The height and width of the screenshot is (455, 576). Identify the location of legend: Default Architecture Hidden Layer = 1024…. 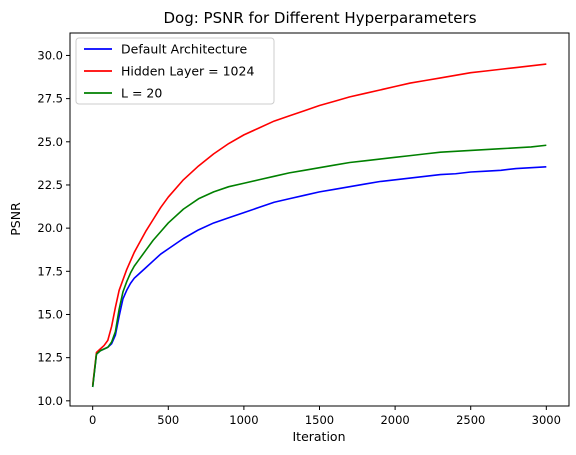
(175, 71).